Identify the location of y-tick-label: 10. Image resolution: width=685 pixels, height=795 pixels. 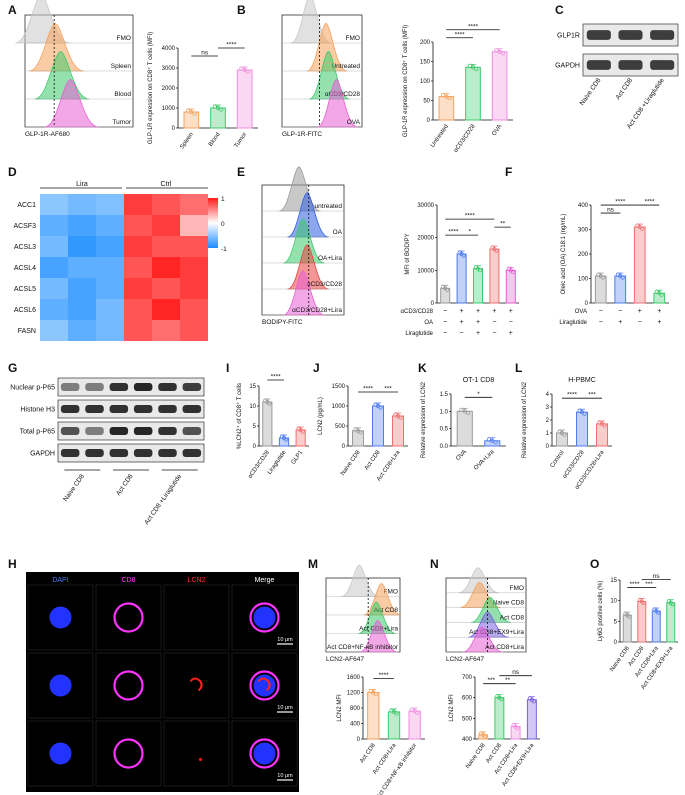
(252, 407).